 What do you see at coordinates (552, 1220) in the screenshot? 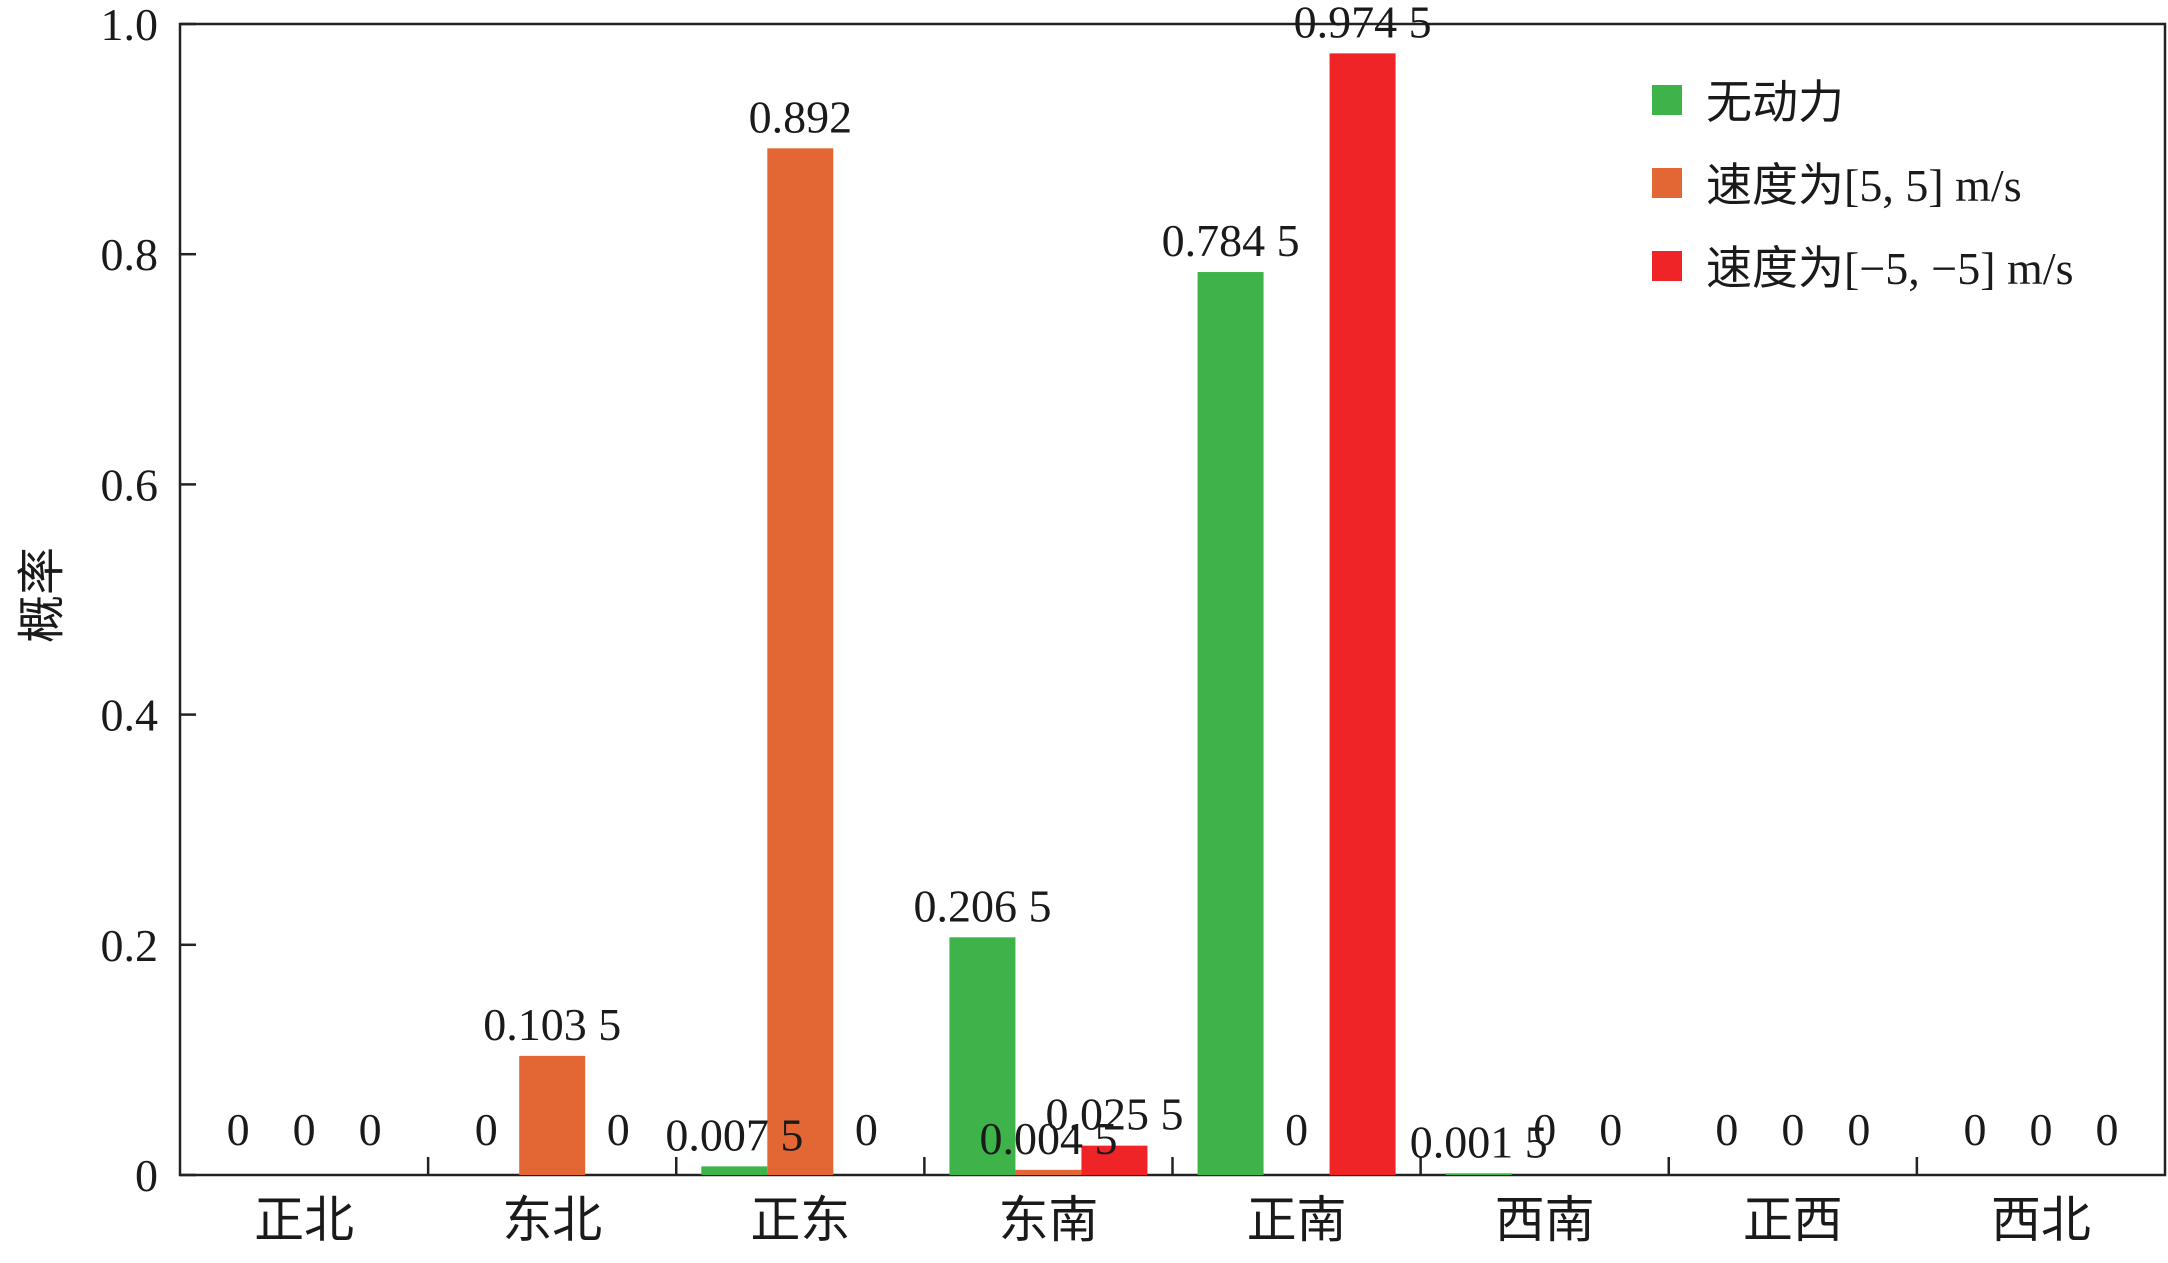
I see `x-category-label: 东北` at bounding box center [552, 1220].